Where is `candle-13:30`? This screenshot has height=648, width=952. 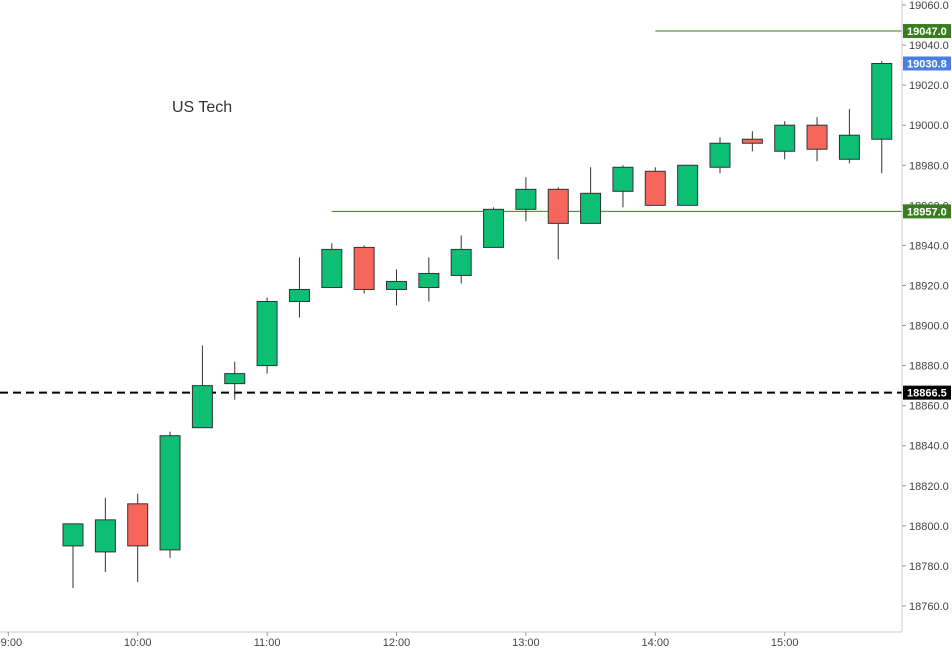 candle-13:30 is located at coordinates (591, 195).